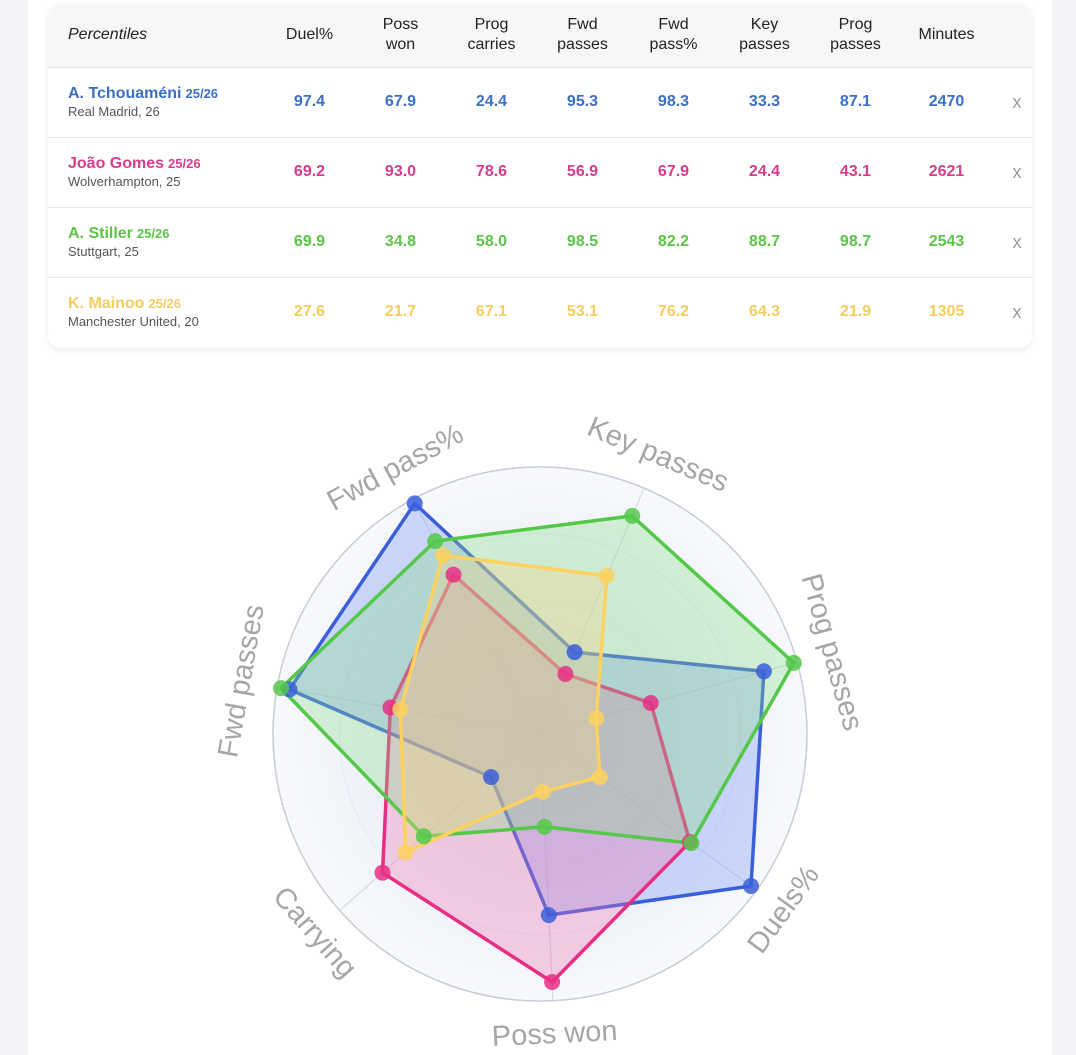 Image resolution: width=1076 pixels, height=1055 pixels. I want to click on stat-cell: 98.7, so click(855, 241).